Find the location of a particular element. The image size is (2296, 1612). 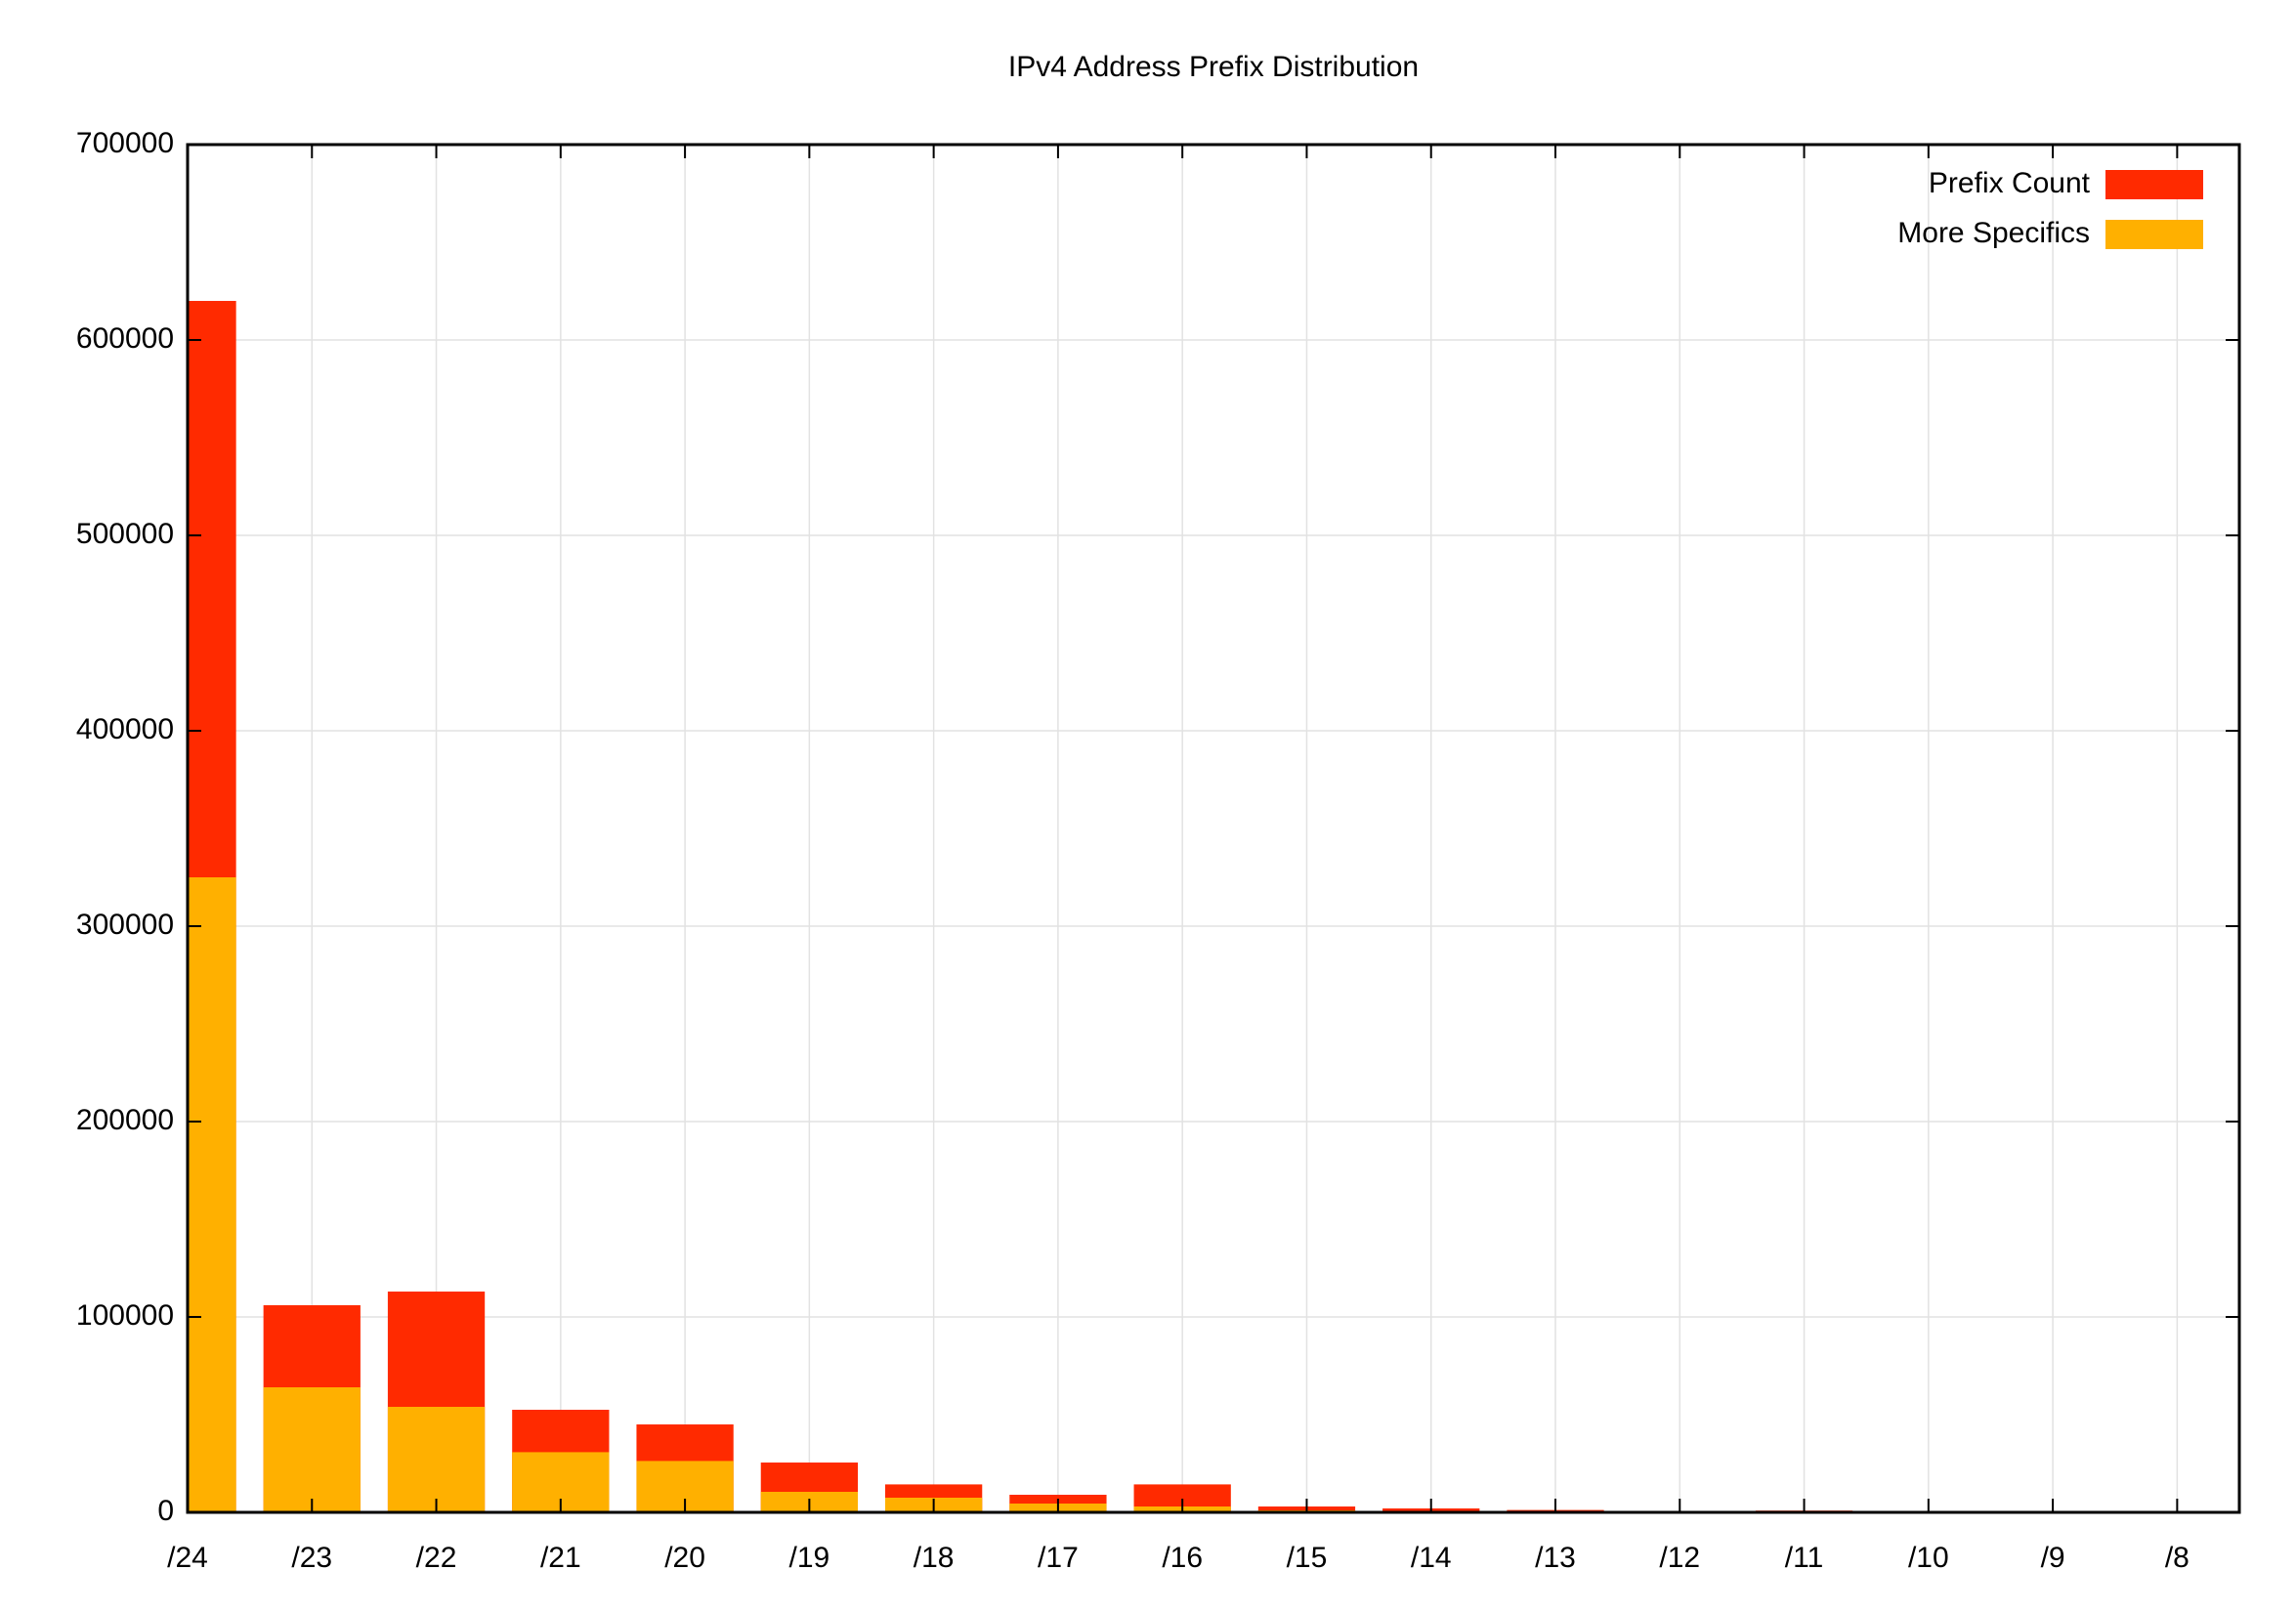

x-tick-label: /13 is located at coordinates (1555, 1558).